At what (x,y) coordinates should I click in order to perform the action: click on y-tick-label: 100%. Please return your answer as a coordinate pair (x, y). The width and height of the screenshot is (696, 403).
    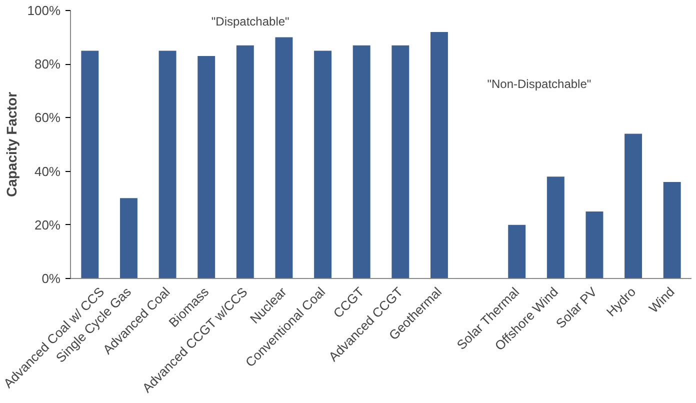
    Looking at the image, I should click on (44, 10).